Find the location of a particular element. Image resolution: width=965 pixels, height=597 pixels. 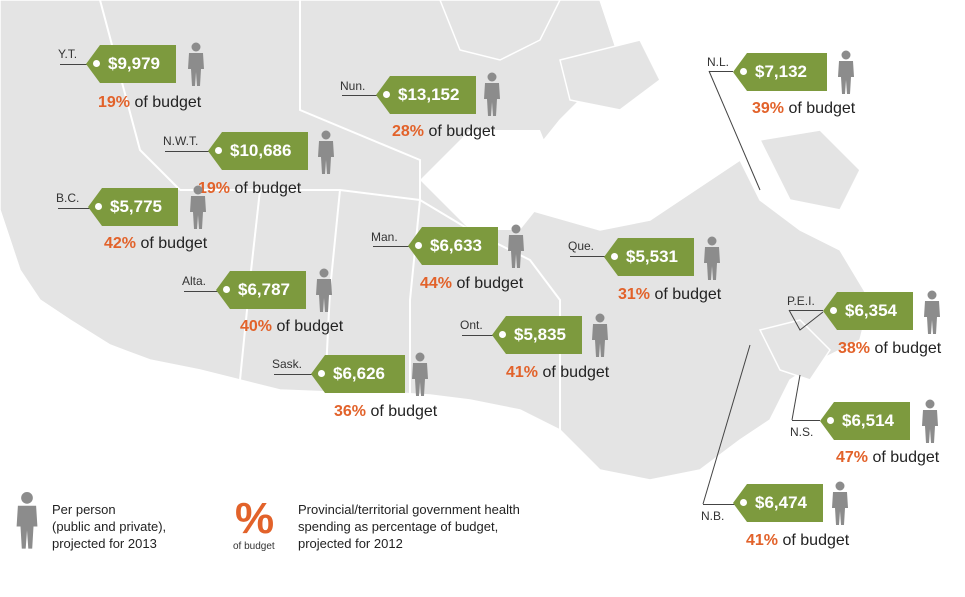

budget-share-bc: 42% of budget is located at coordinates (155, 244).